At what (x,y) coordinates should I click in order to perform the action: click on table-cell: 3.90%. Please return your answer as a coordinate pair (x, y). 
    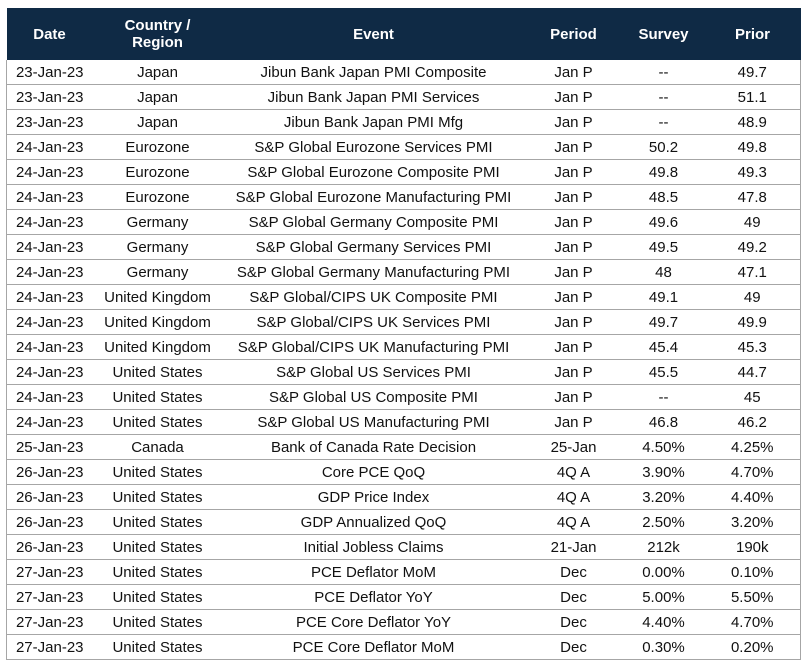
    Looking at the image, I should click on (663, 472).